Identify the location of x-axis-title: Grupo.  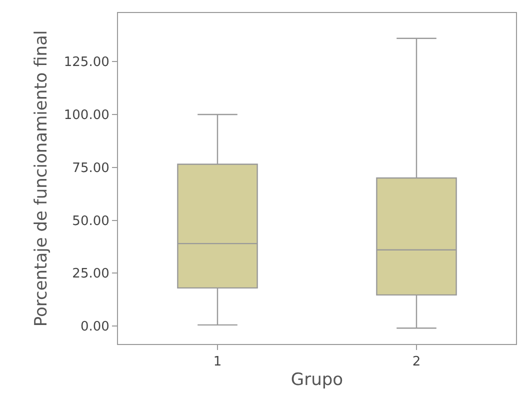
(317, 380).